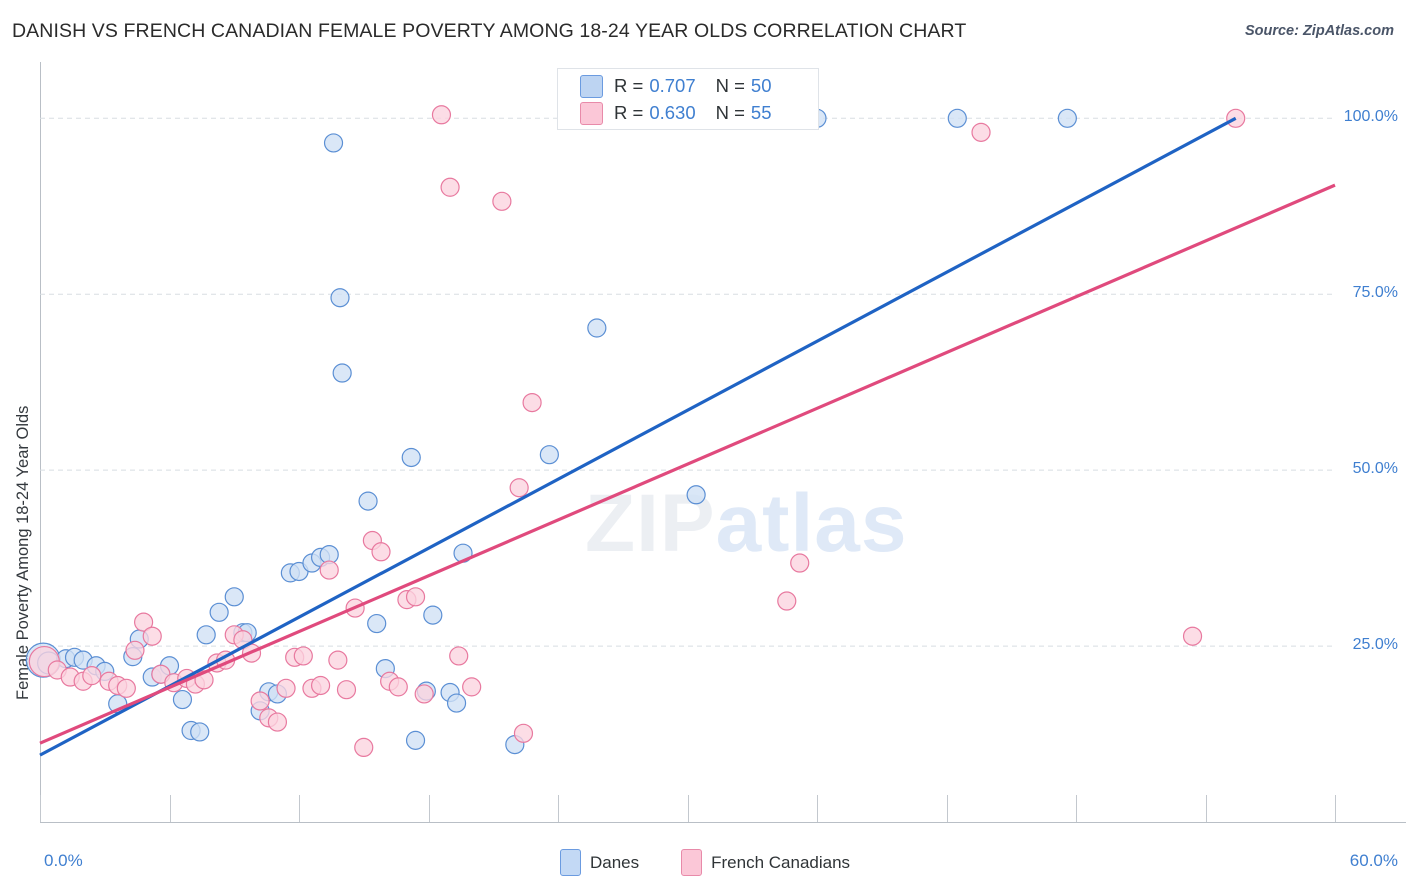 This screenshot has width=1406, height=892. I want to click on y-axis-tick-label: 75.0%, so click(1375, 293).